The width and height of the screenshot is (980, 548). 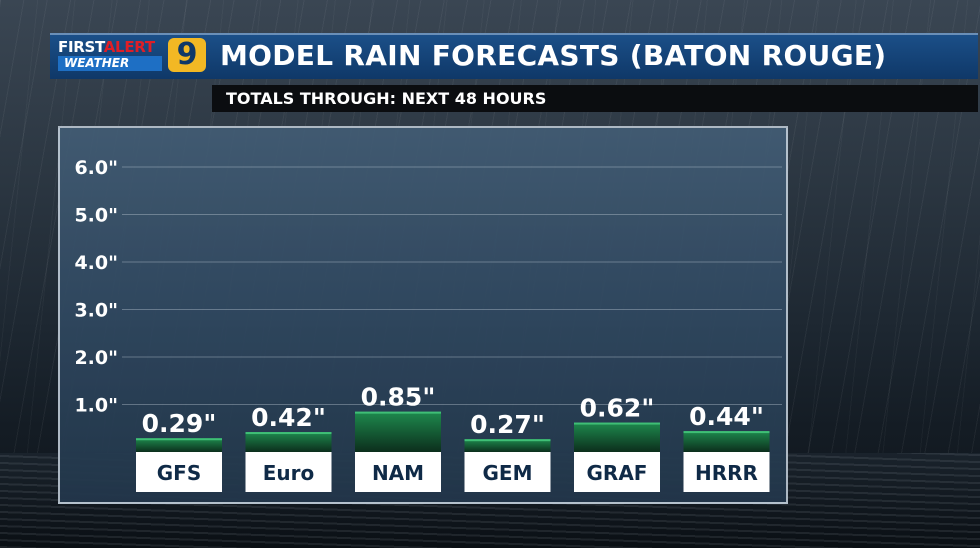 What do you see at coordinates (96, 358) in the screenshot?
I see `y-tick-label: 2.0"` at bounding box center [96, 358].